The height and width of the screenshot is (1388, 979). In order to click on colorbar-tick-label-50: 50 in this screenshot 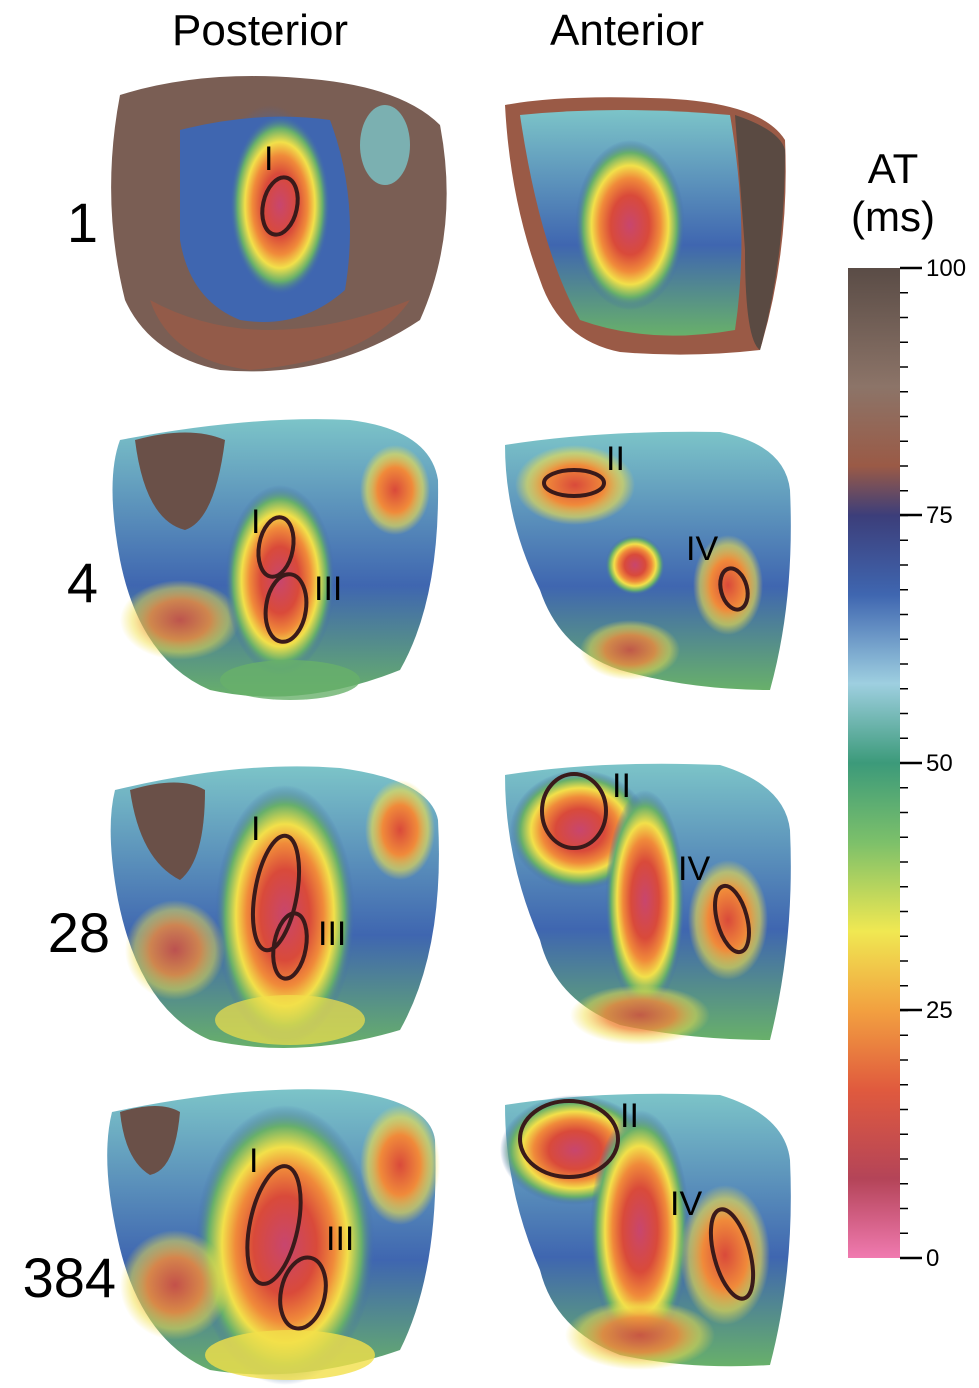, I will do `click(939, 763)`.